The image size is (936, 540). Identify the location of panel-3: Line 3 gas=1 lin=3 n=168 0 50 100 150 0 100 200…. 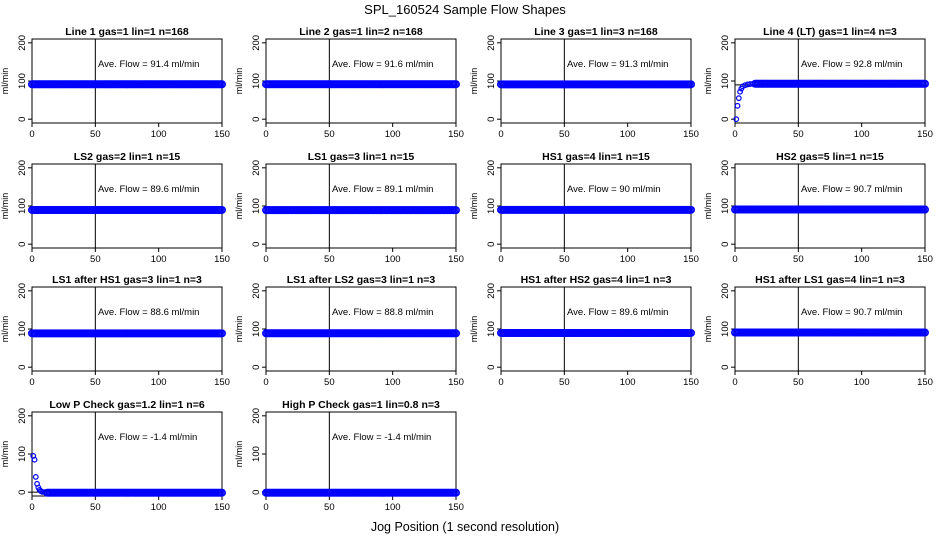
(584, 83).